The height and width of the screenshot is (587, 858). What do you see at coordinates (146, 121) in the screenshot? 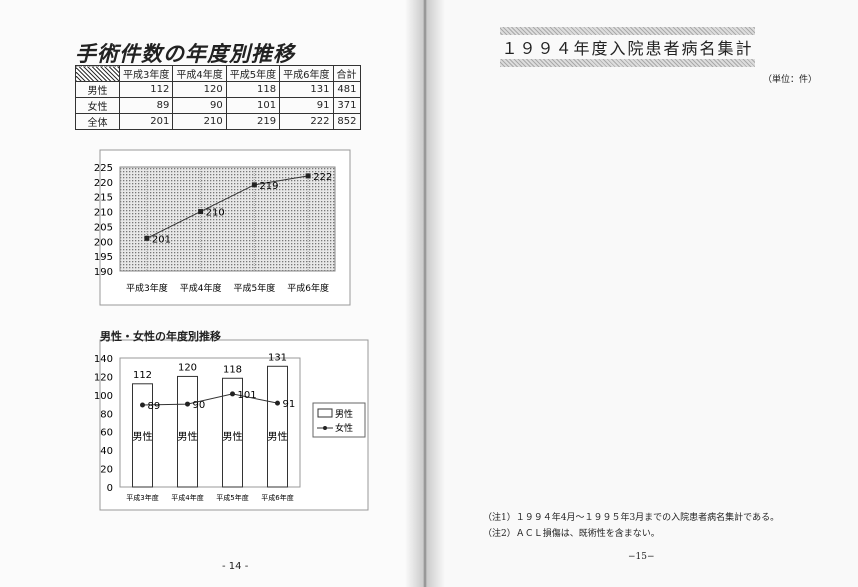
I see `cell: 201` at bounding box center [146, 121].